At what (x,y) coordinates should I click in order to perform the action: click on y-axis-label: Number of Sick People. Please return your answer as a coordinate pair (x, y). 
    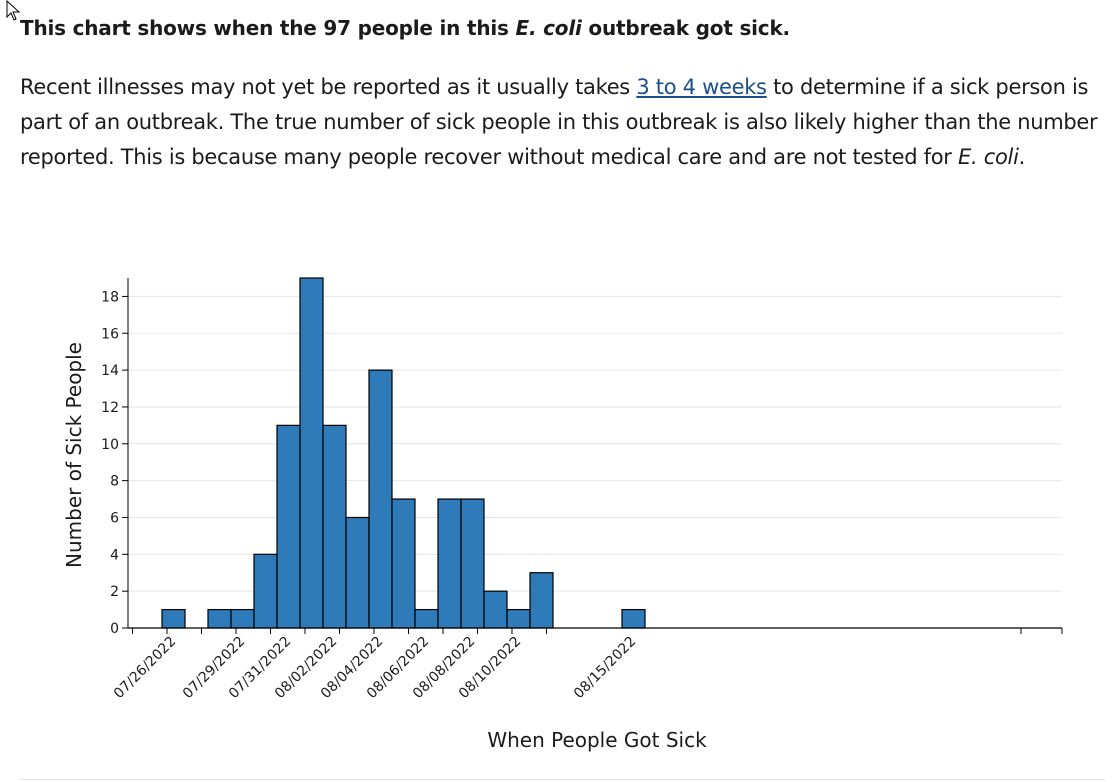
    Looking at the image, I should click on (74, 455).